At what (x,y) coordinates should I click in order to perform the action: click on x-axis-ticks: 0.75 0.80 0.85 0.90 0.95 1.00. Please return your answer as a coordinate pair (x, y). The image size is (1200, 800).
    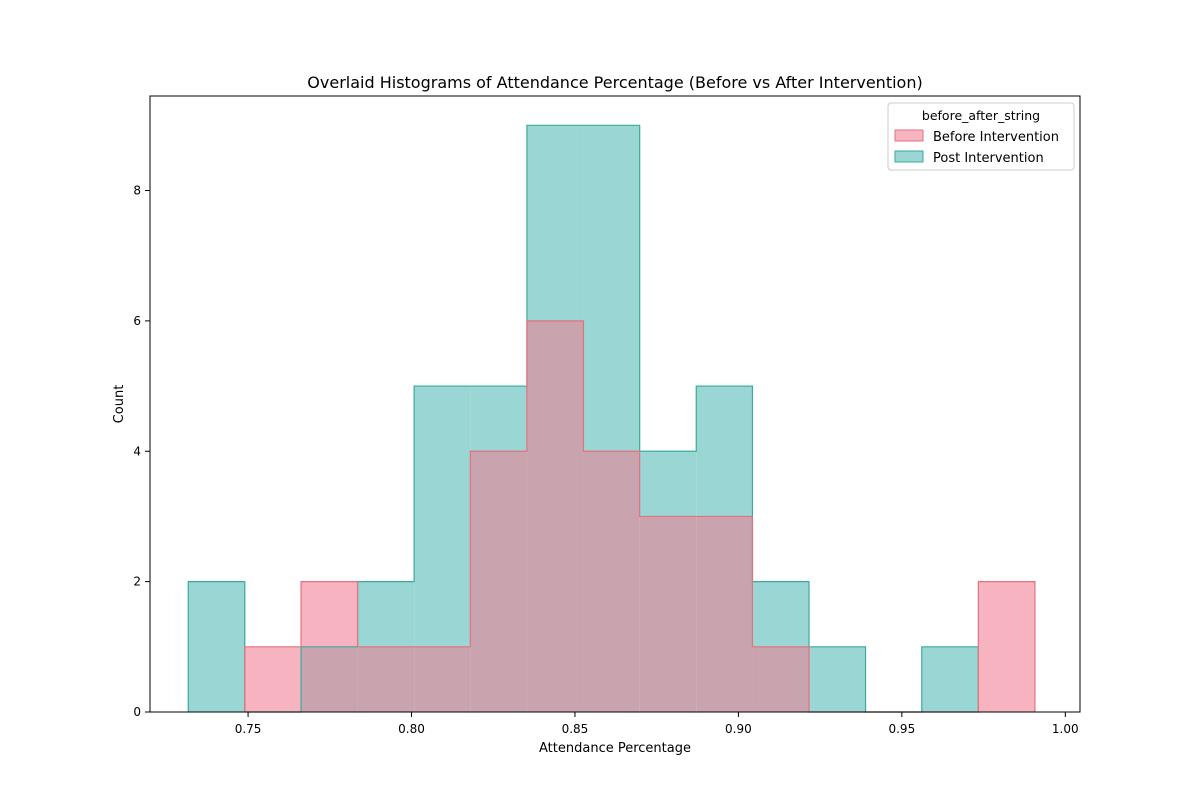
    Looking at the image, I should click on (657, 724).